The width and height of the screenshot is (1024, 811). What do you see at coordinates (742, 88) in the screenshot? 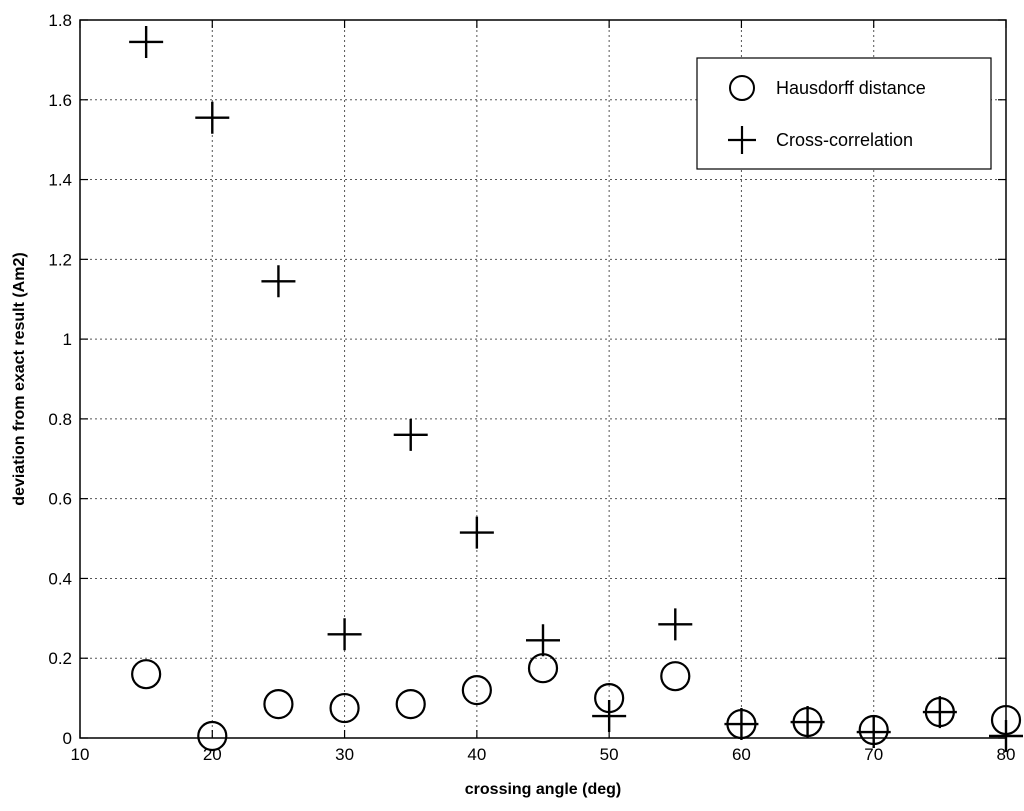
I see `legend-circle-marker` at bounding box center [742, 88].